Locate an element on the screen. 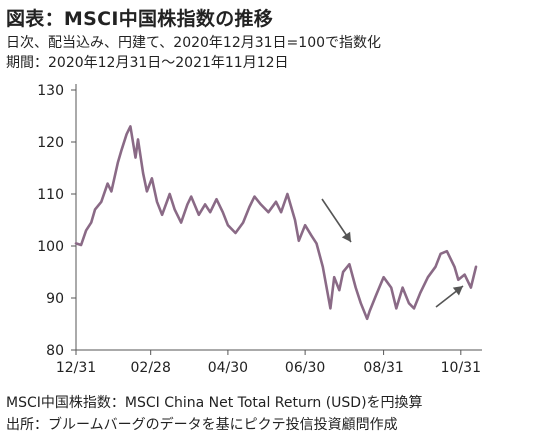  chart-subtitle: 日次、配当込み、円建て、2020年12月31日=100で指数化 is located at coordinates (194, 43).